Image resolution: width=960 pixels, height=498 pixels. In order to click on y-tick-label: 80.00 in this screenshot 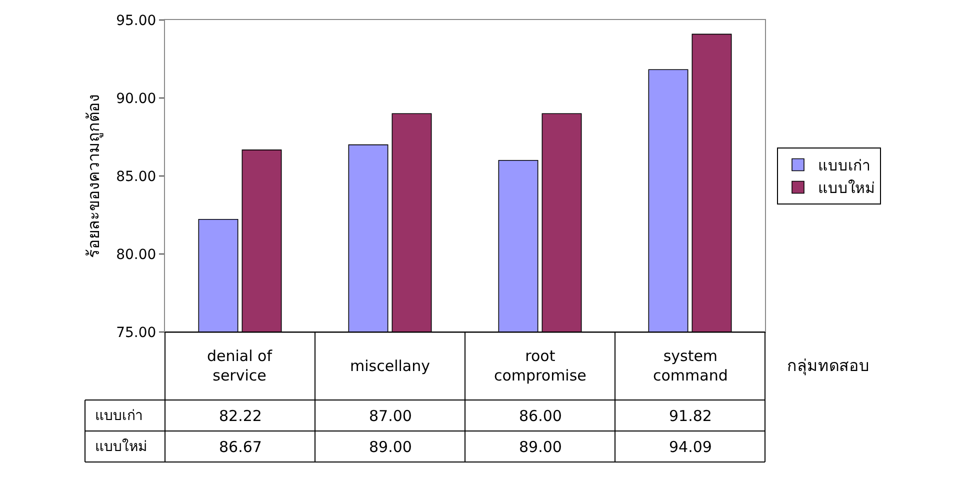, I will do `click(136, 254)`.